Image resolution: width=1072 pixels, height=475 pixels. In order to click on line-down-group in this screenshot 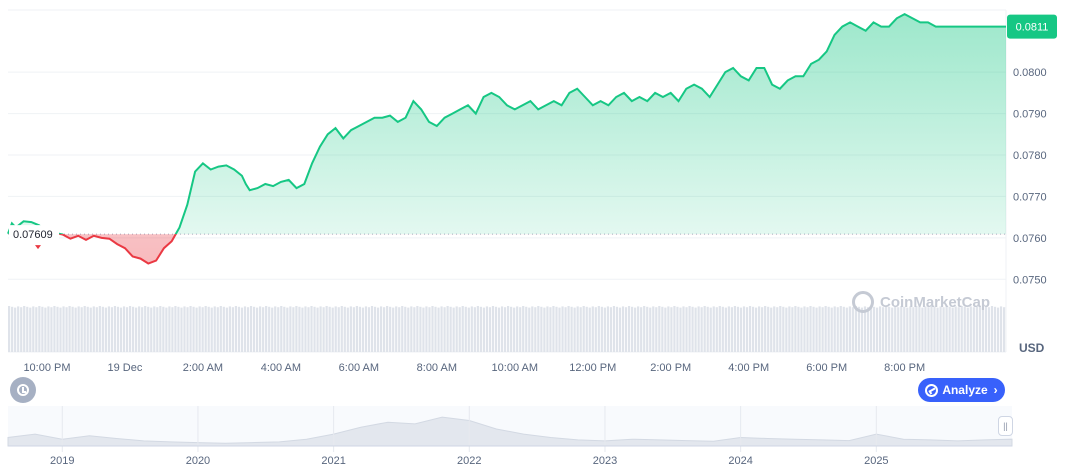, I will do `click(111, 249)`.